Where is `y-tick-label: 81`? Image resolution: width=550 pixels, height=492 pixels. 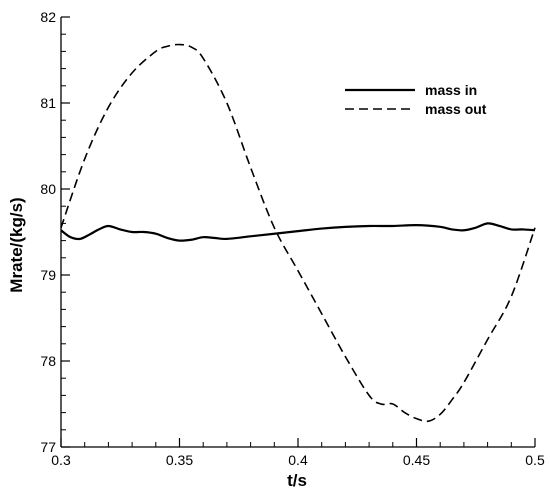
y-tick-label: 81 is located at coordinates (48, 103).